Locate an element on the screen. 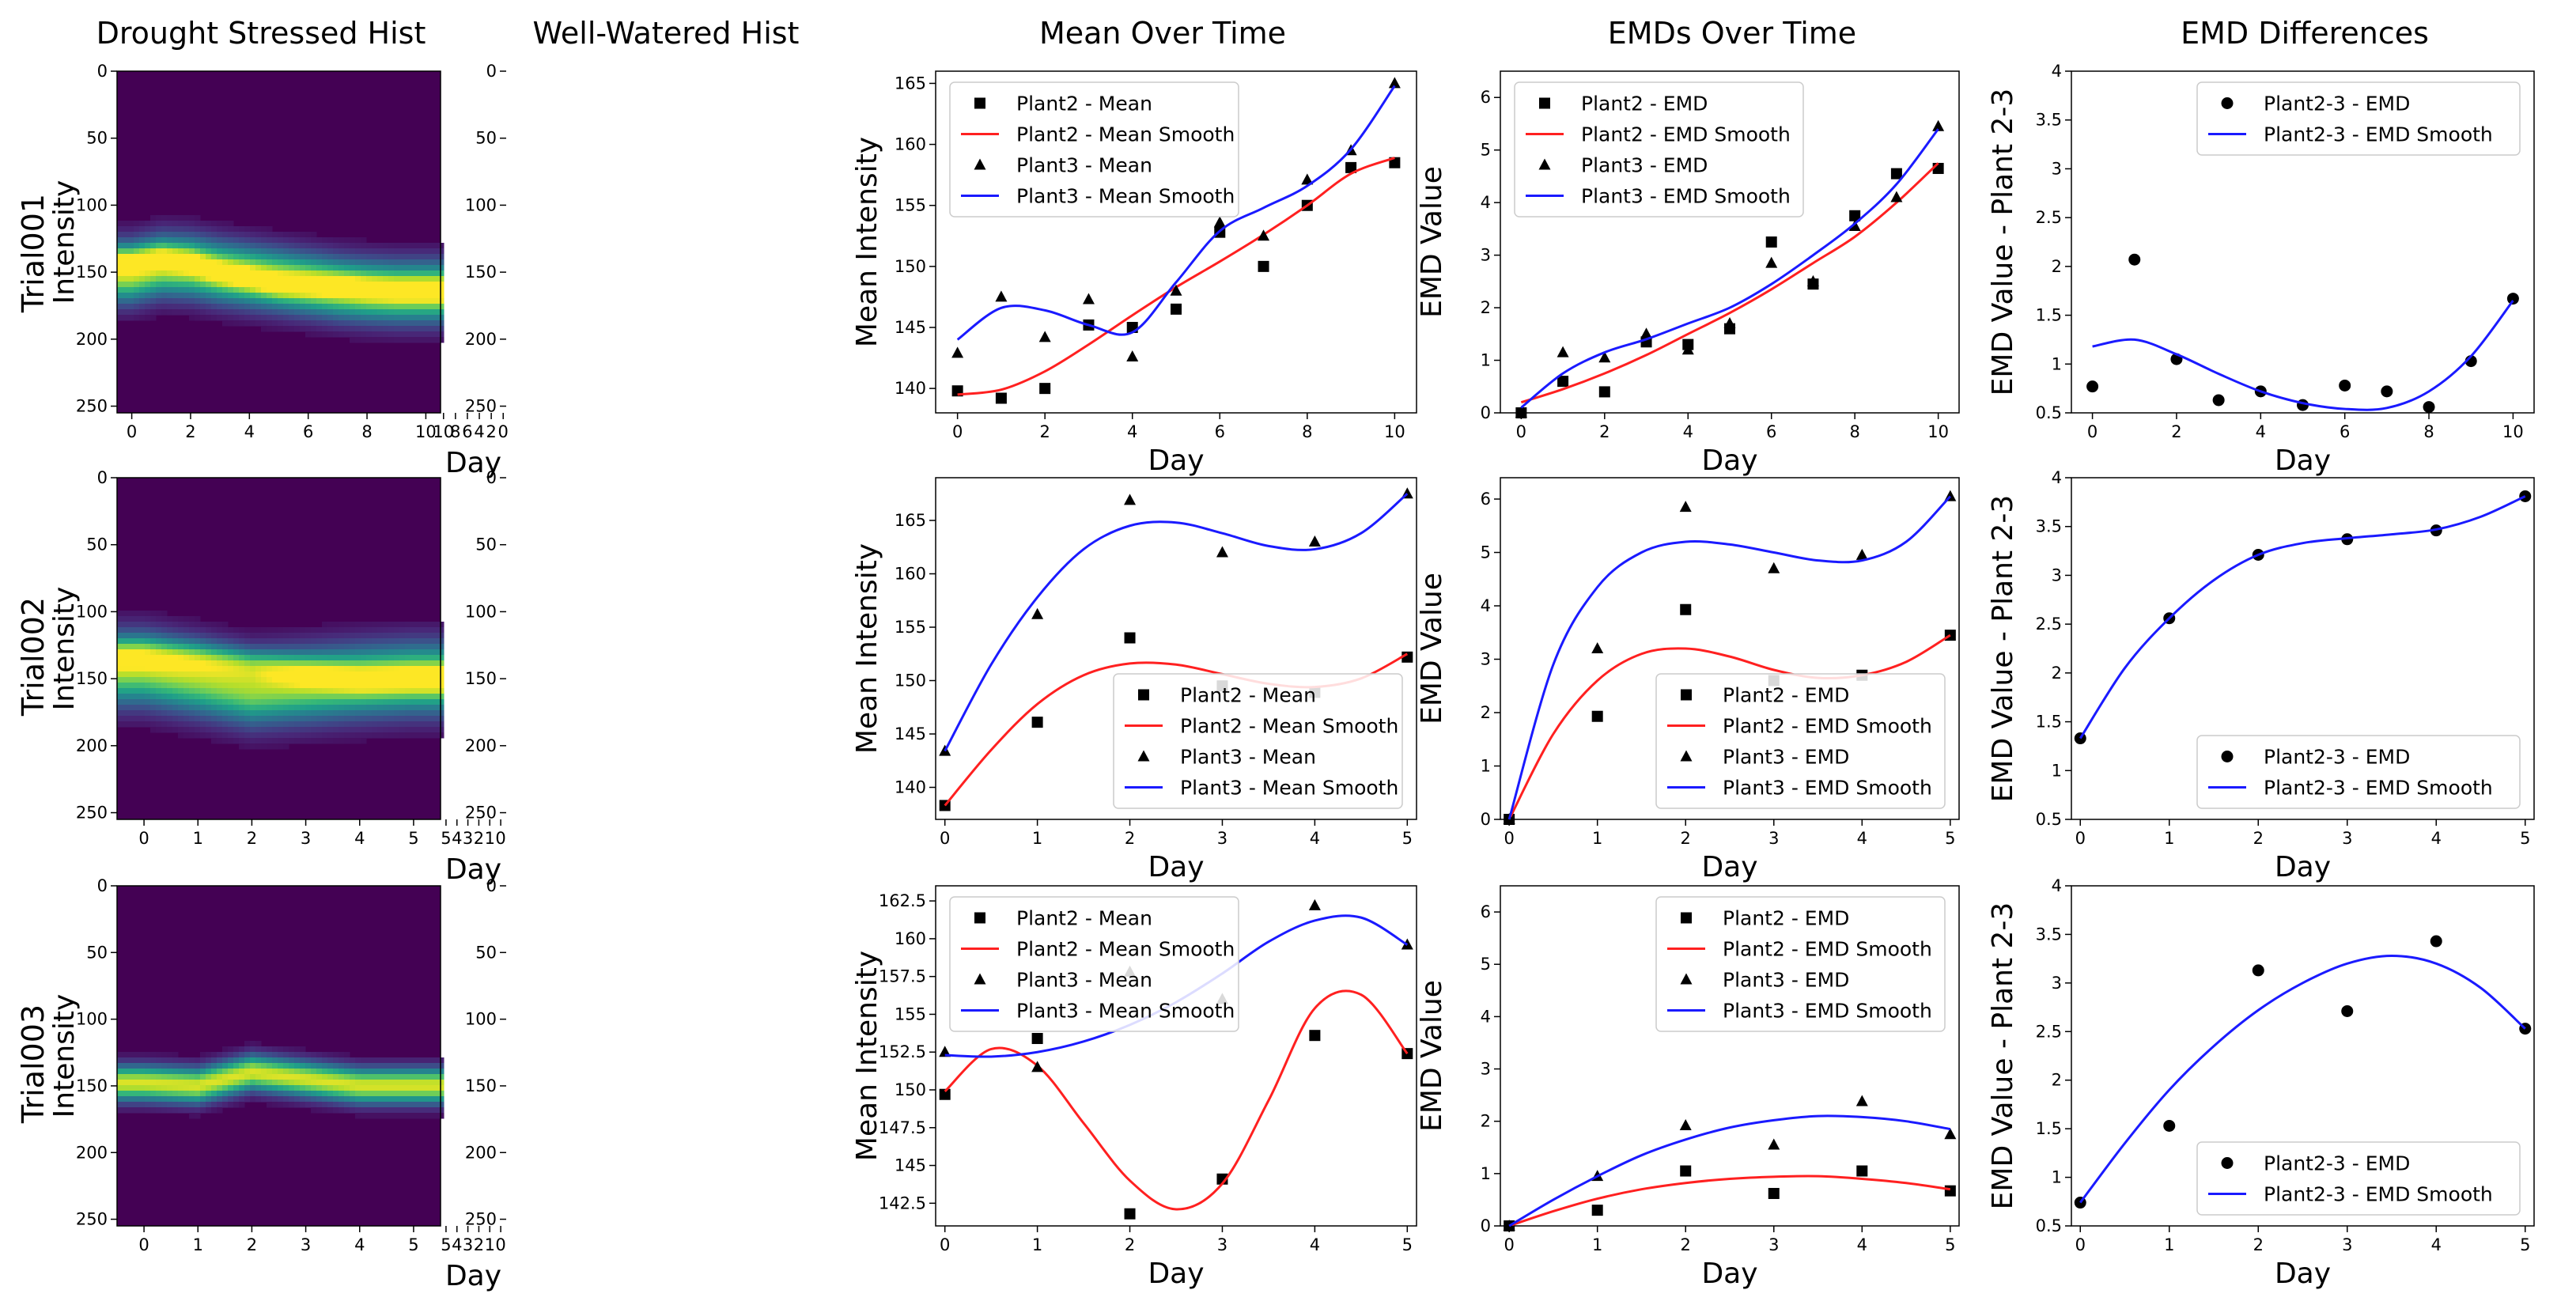  series-plant3-emd is located at coordinates (1730, 268).